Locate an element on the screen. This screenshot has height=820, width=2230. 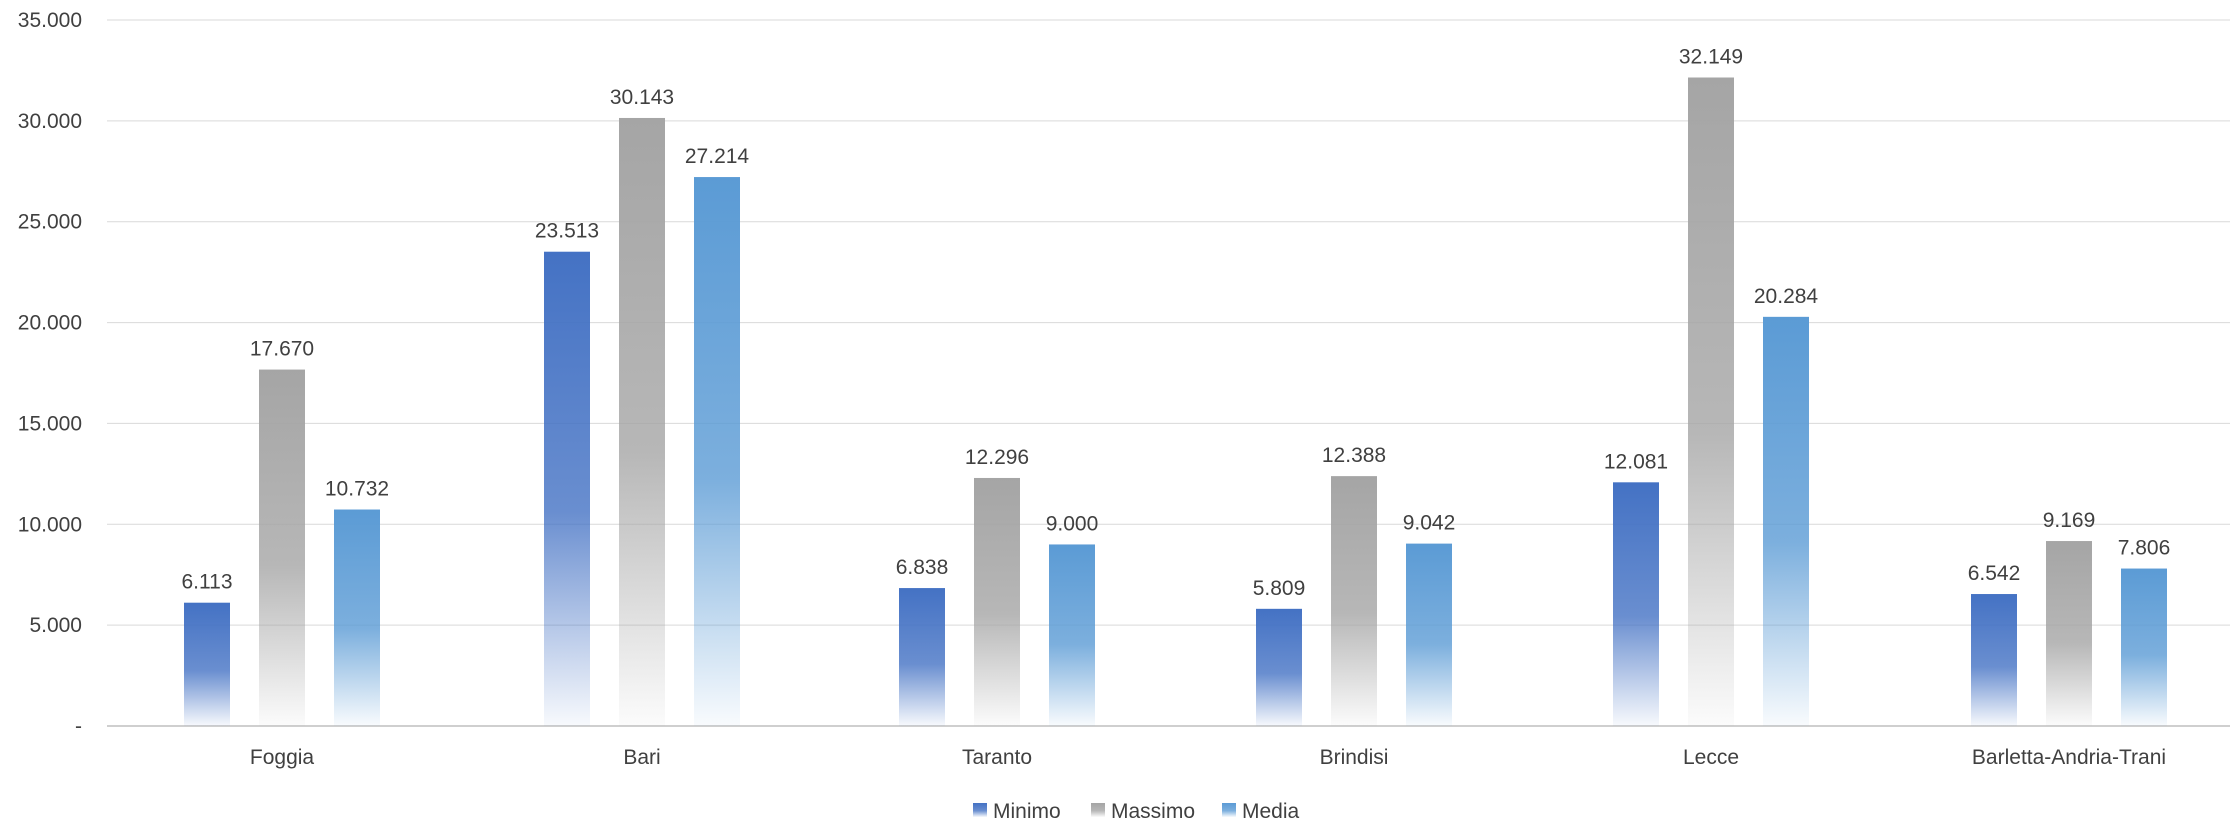
legend-label-minimo: Minimo is located at coordinates (1027, 810).